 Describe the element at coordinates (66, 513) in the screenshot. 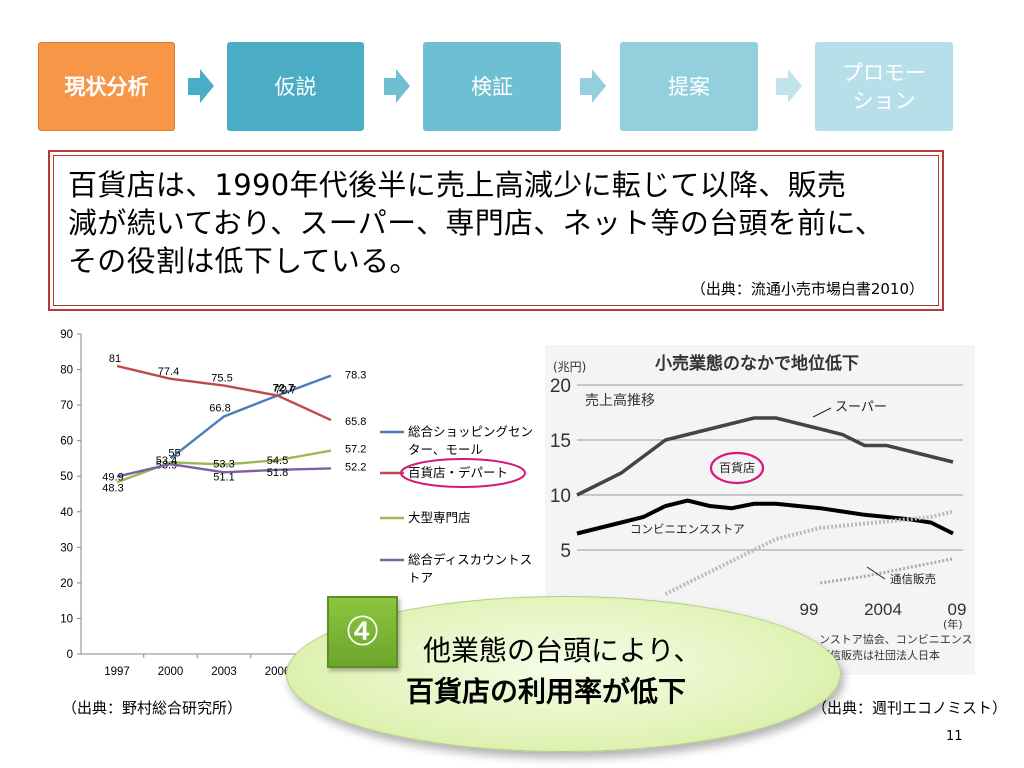

I see `y-tick-label: 40` at that location.